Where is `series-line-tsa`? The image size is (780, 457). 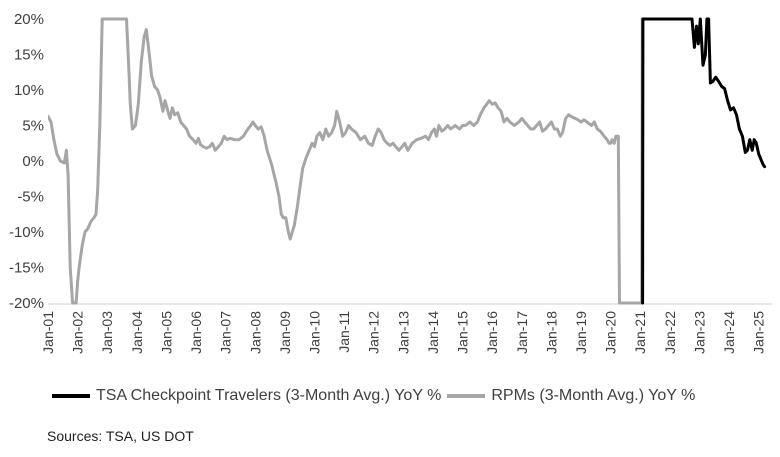 series-line-tsa is located at coordinates (704, 161).